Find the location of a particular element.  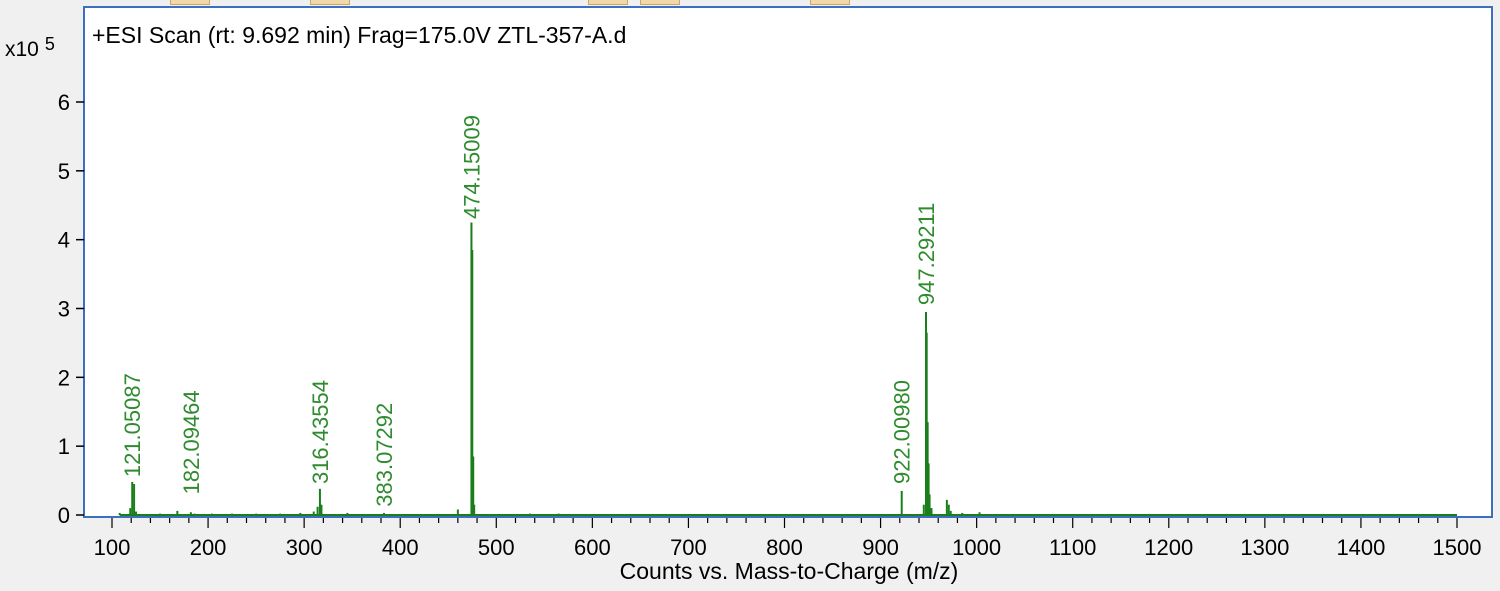

peak-mz-label: 182.09464 is located at coordinates (191, 442).